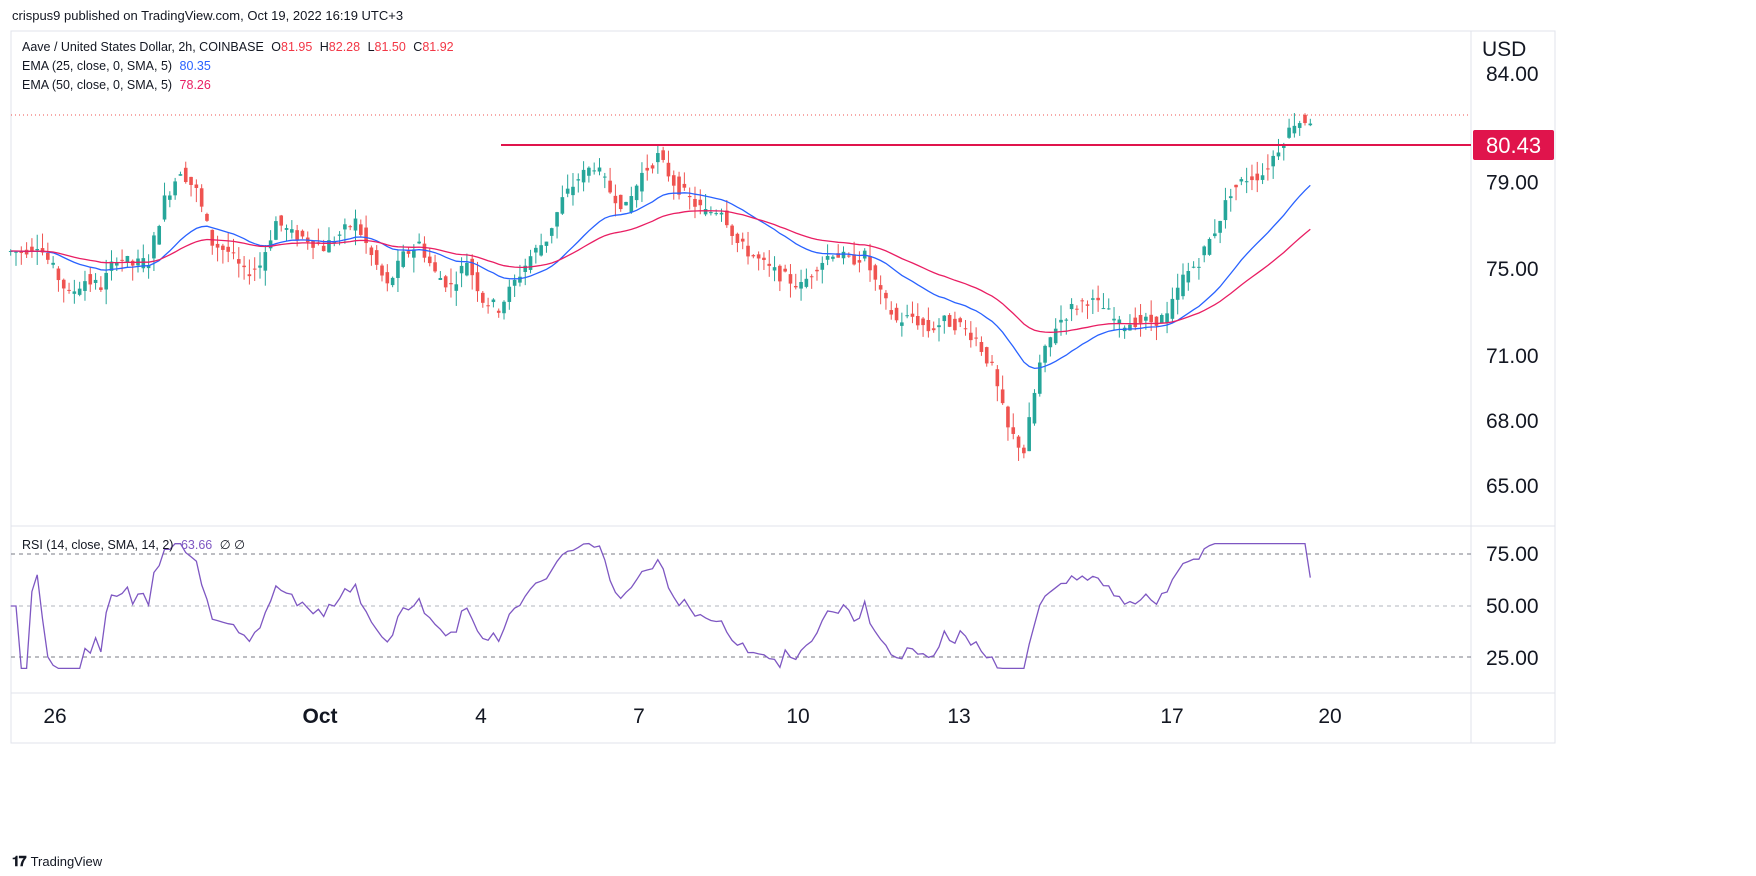 The height and width of the screenshot is (876, 1756). What do you see at coordinates (232, 545) in the screenshot?
I see `rsi-extra: ∅ ∅` at bounding box center [232, 545].